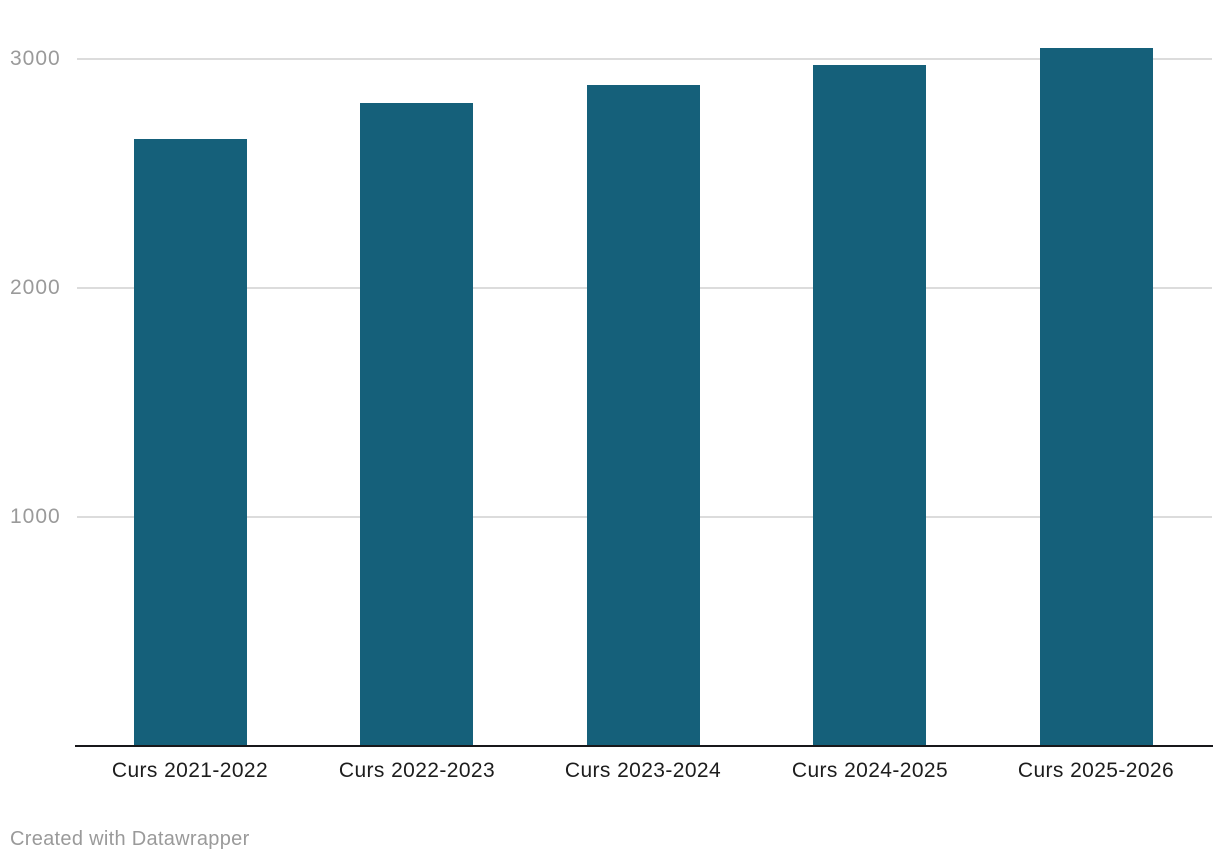 This screenshot has height=866, width=1220. Describe the element at coordinates (190, 770) in the screenshot. I see `x-tick-label-1: Curs 2021-2022` at that location.